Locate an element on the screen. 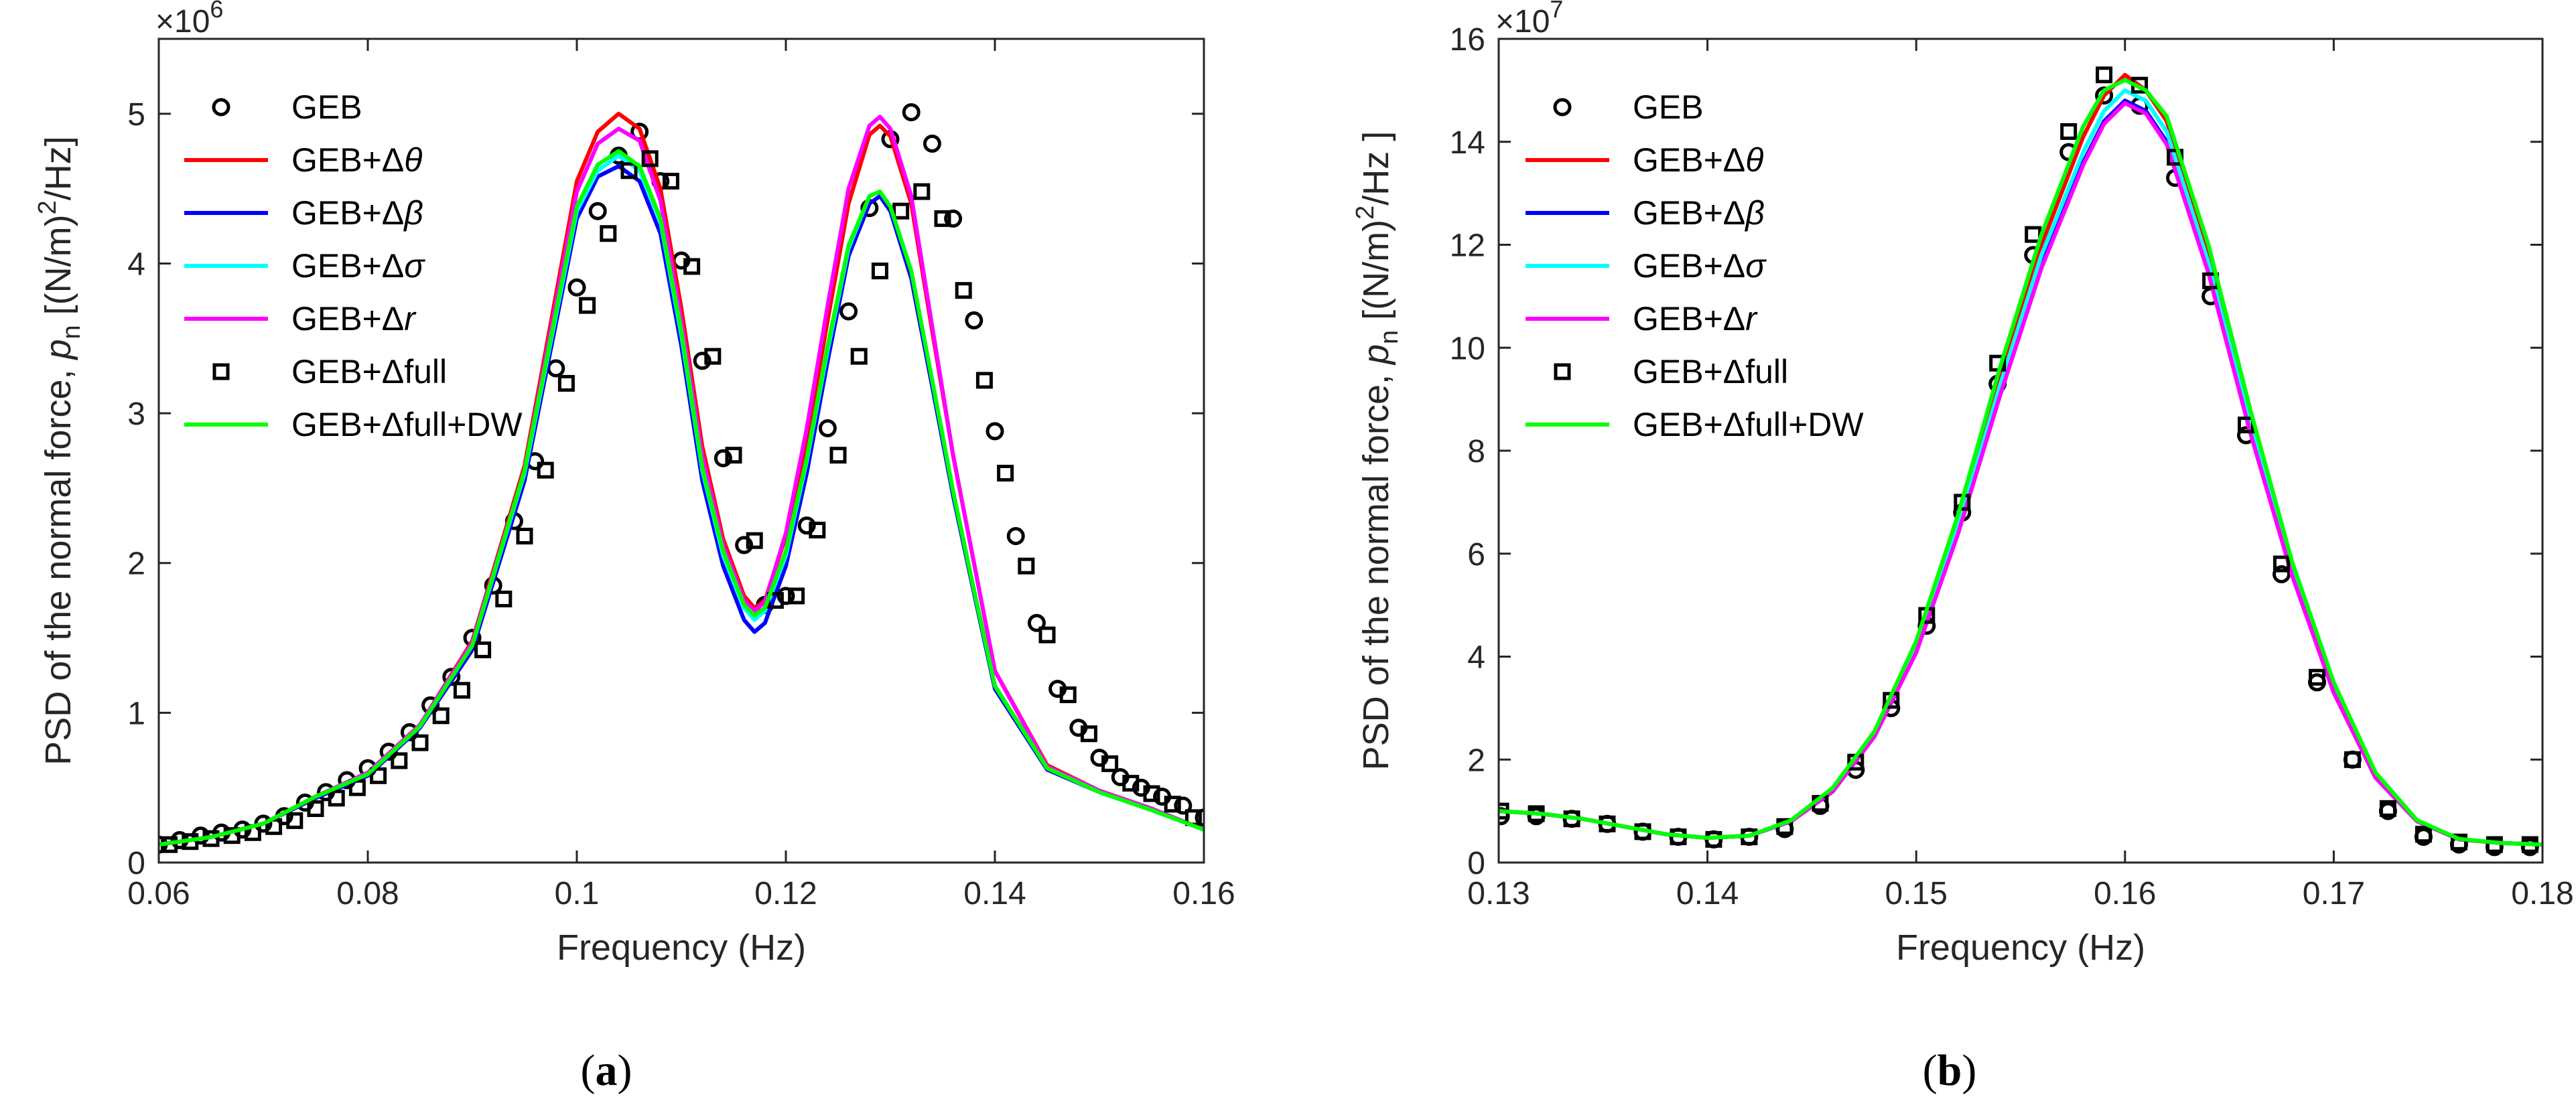 The width and height of the screenshot is (2576, 1111). legend-label: GEB+Δfull+DW is located at coordinates (407, 424).